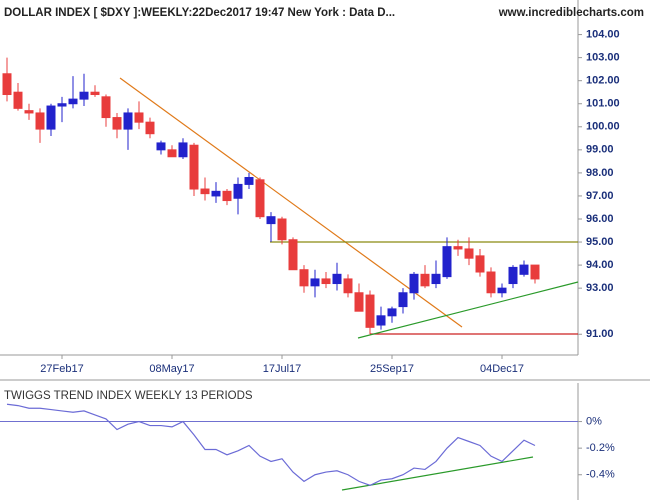  I want to click on y-tick-label: 100.00, so click(603, 127).